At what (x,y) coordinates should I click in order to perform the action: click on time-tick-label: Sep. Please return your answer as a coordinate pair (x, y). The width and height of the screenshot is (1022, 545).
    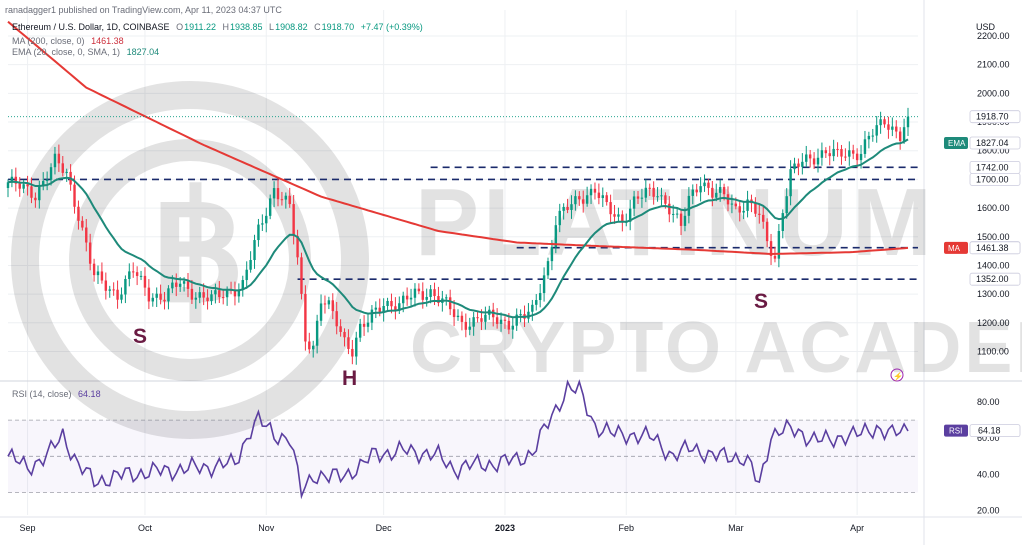
    Looking at the image, I should click on (28, 528).